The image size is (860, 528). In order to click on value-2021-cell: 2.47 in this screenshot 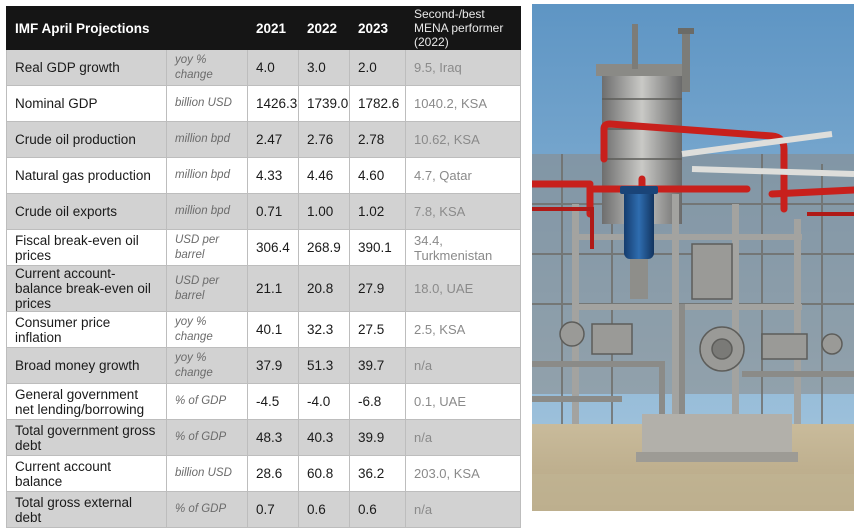, I will do `click(273, 139)`.